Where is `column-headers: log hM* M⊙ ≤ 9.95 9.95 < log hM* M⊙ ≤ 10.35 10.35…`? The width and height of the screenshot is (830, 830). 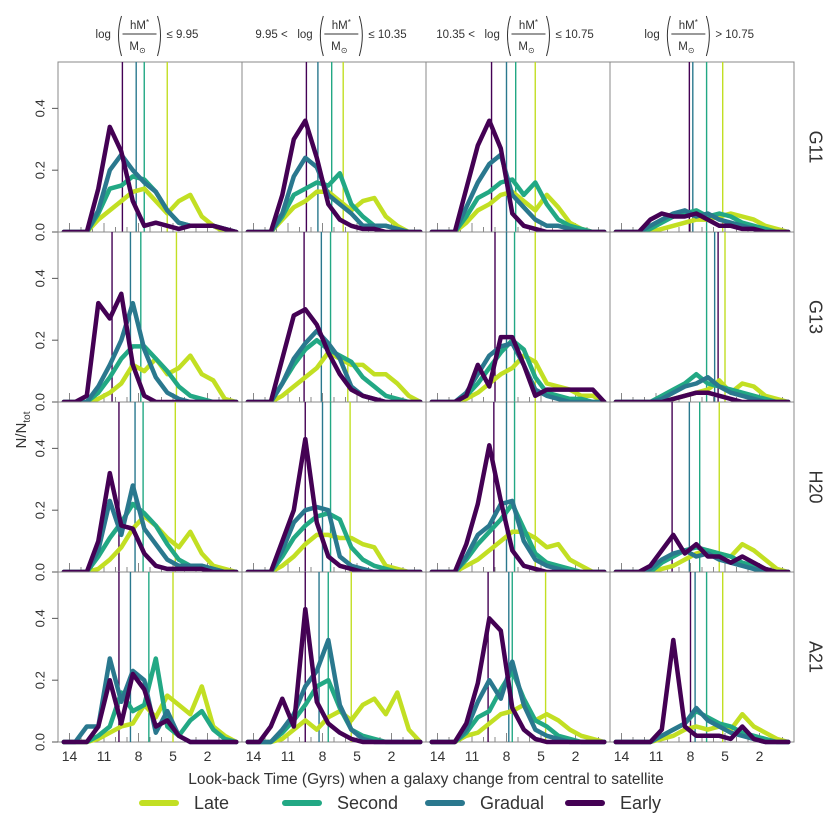
column-headers: log hM* M⊙ ≤ 9.95 9.95 < log hM* M⊙ ≤ 10.35 10.35… is located at coordinates (425, 36).